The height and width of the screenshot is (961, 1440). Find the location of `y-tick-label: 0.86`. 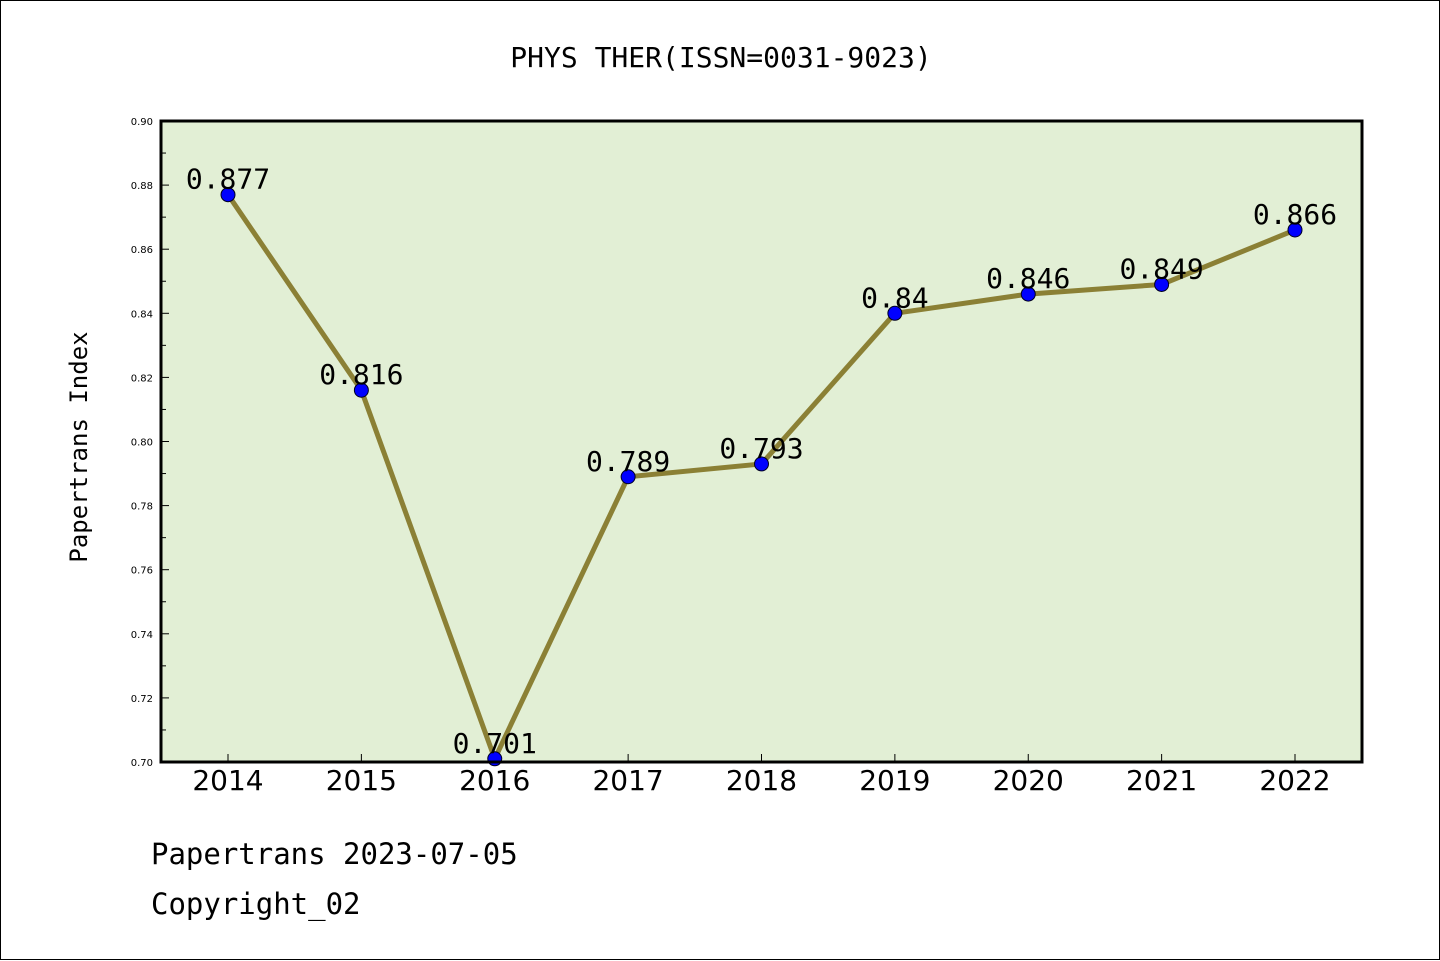

y-tick-label: 0.86 is located at coordinates (142, 250).